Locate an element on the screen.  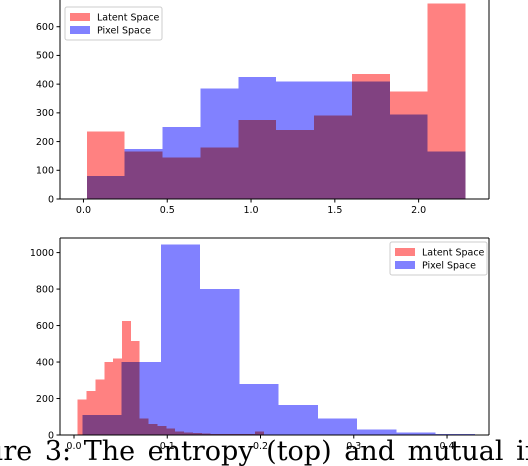
x-tick-label: 1.0 is located at coordinates (250, 210).